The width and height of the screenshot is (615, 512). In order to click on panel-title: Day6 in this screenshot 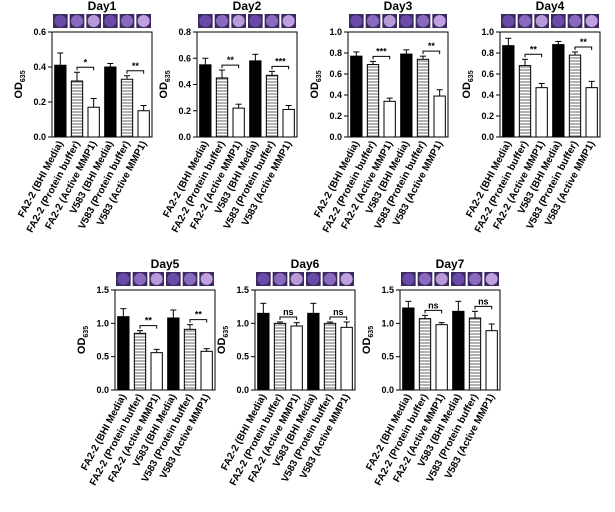, I will do `click(305, 264)`.